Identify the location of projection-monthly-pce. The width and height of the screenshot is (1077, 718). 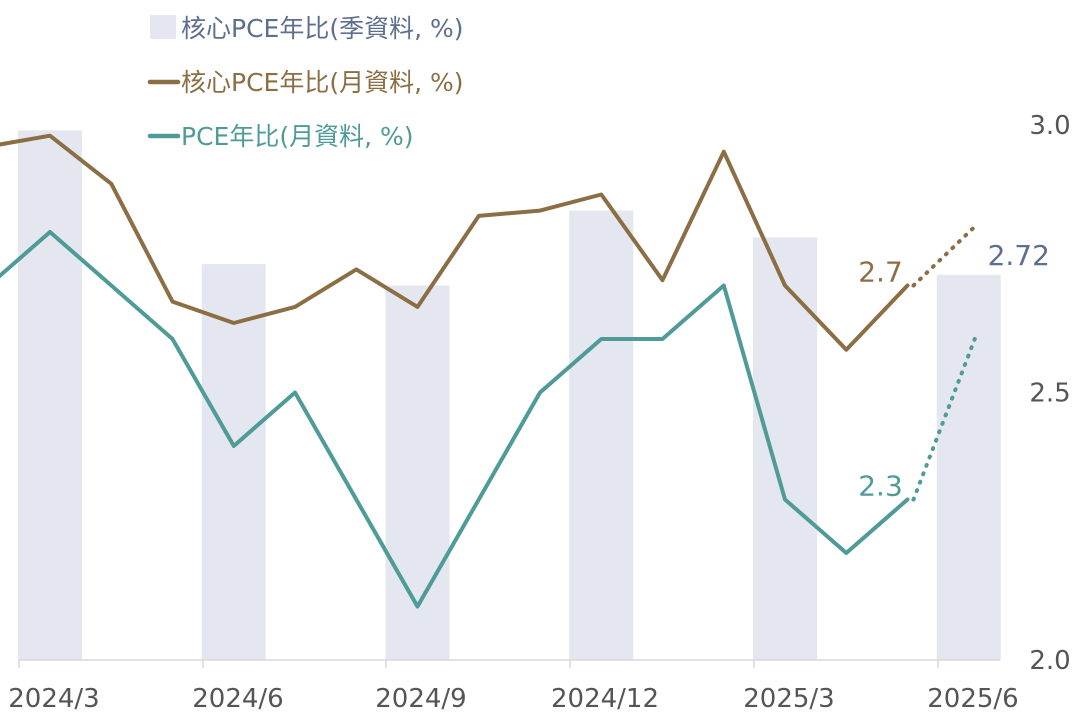
(944, 419).